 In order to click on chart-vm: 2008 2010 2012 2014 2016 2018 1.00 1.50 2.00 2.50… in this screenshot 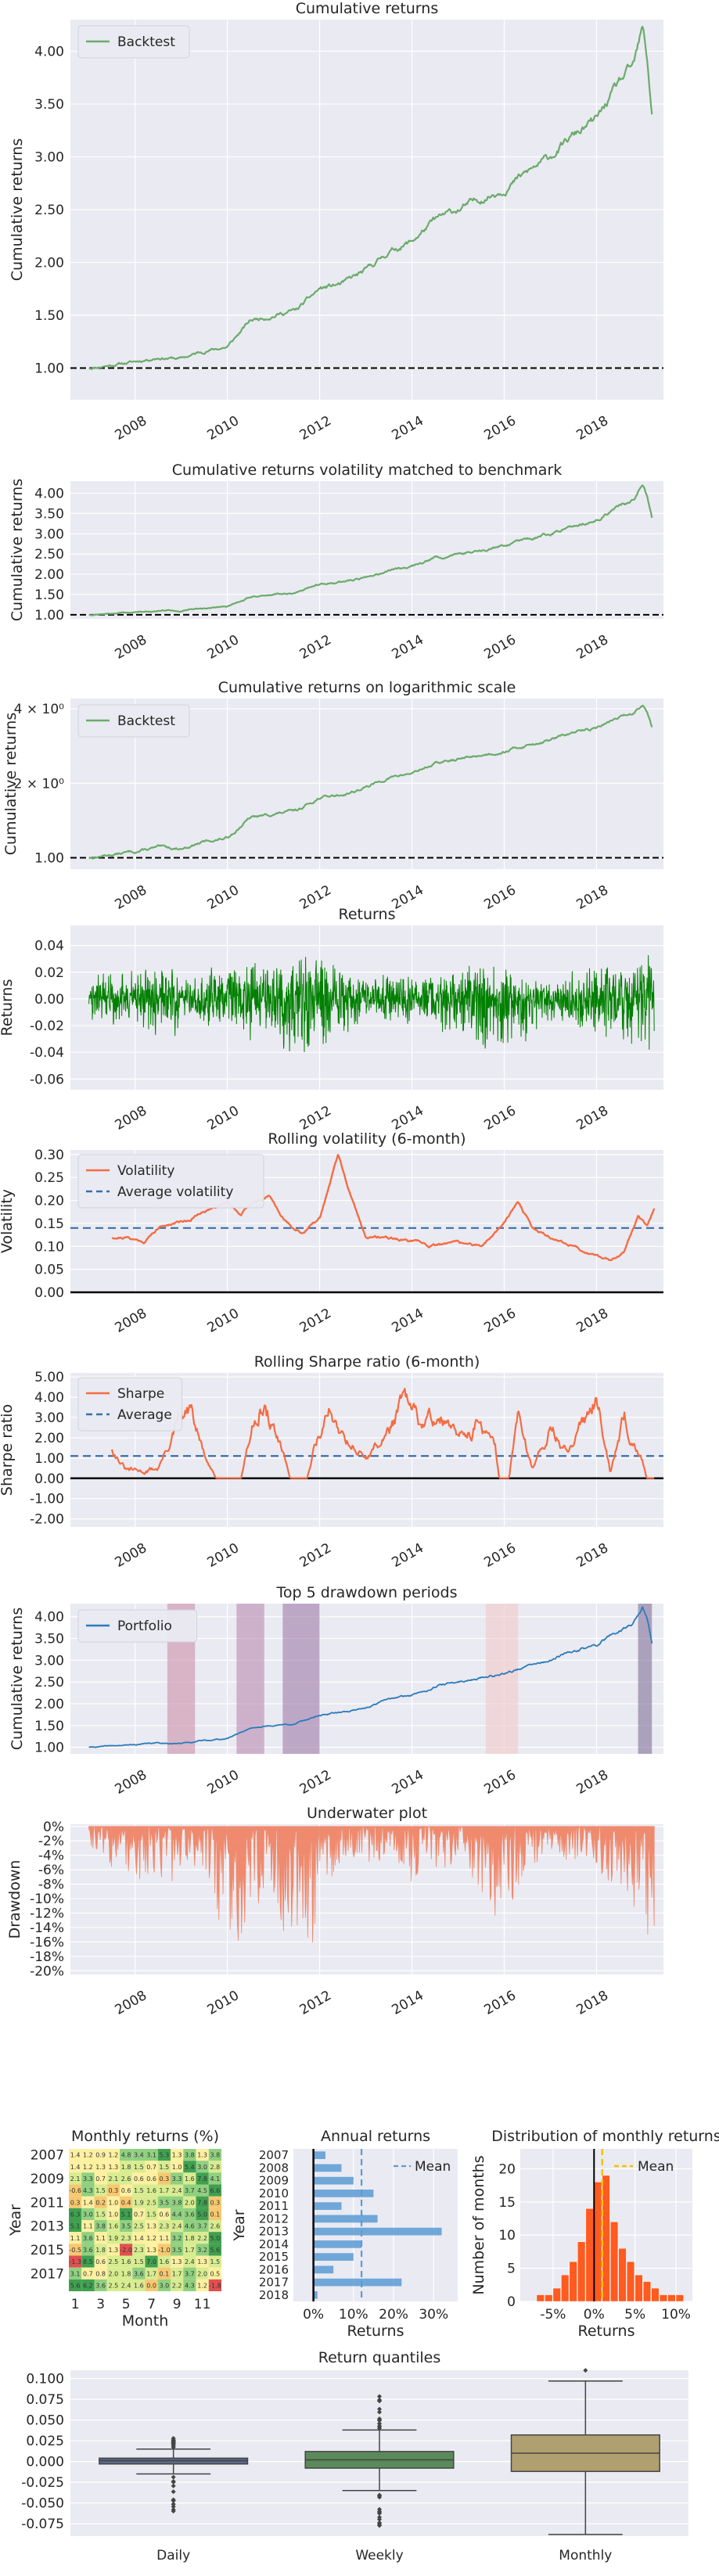, I will do `click(336, 562)`.